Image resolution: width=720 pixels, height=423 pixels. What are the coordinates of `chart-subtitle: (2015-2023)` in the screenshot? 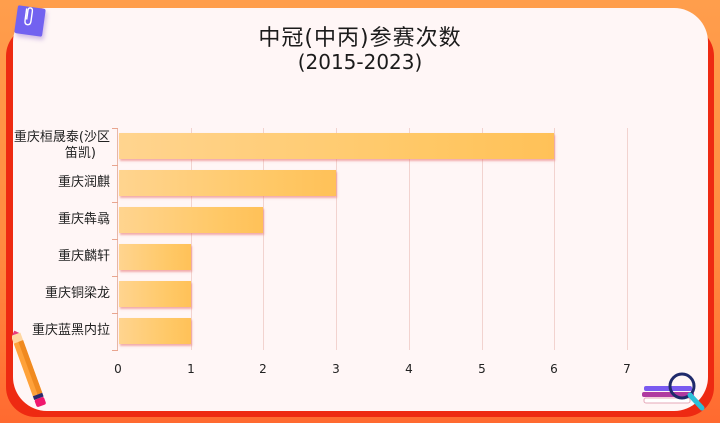 It's located at (360, 62).